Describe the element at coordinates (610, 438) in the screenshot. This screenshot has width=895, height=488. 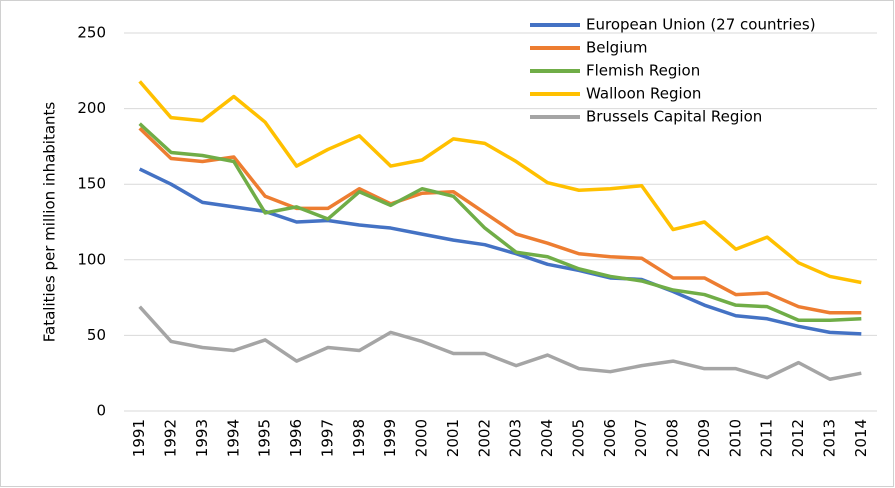
I see `x-tick-label: 2006` at that location.